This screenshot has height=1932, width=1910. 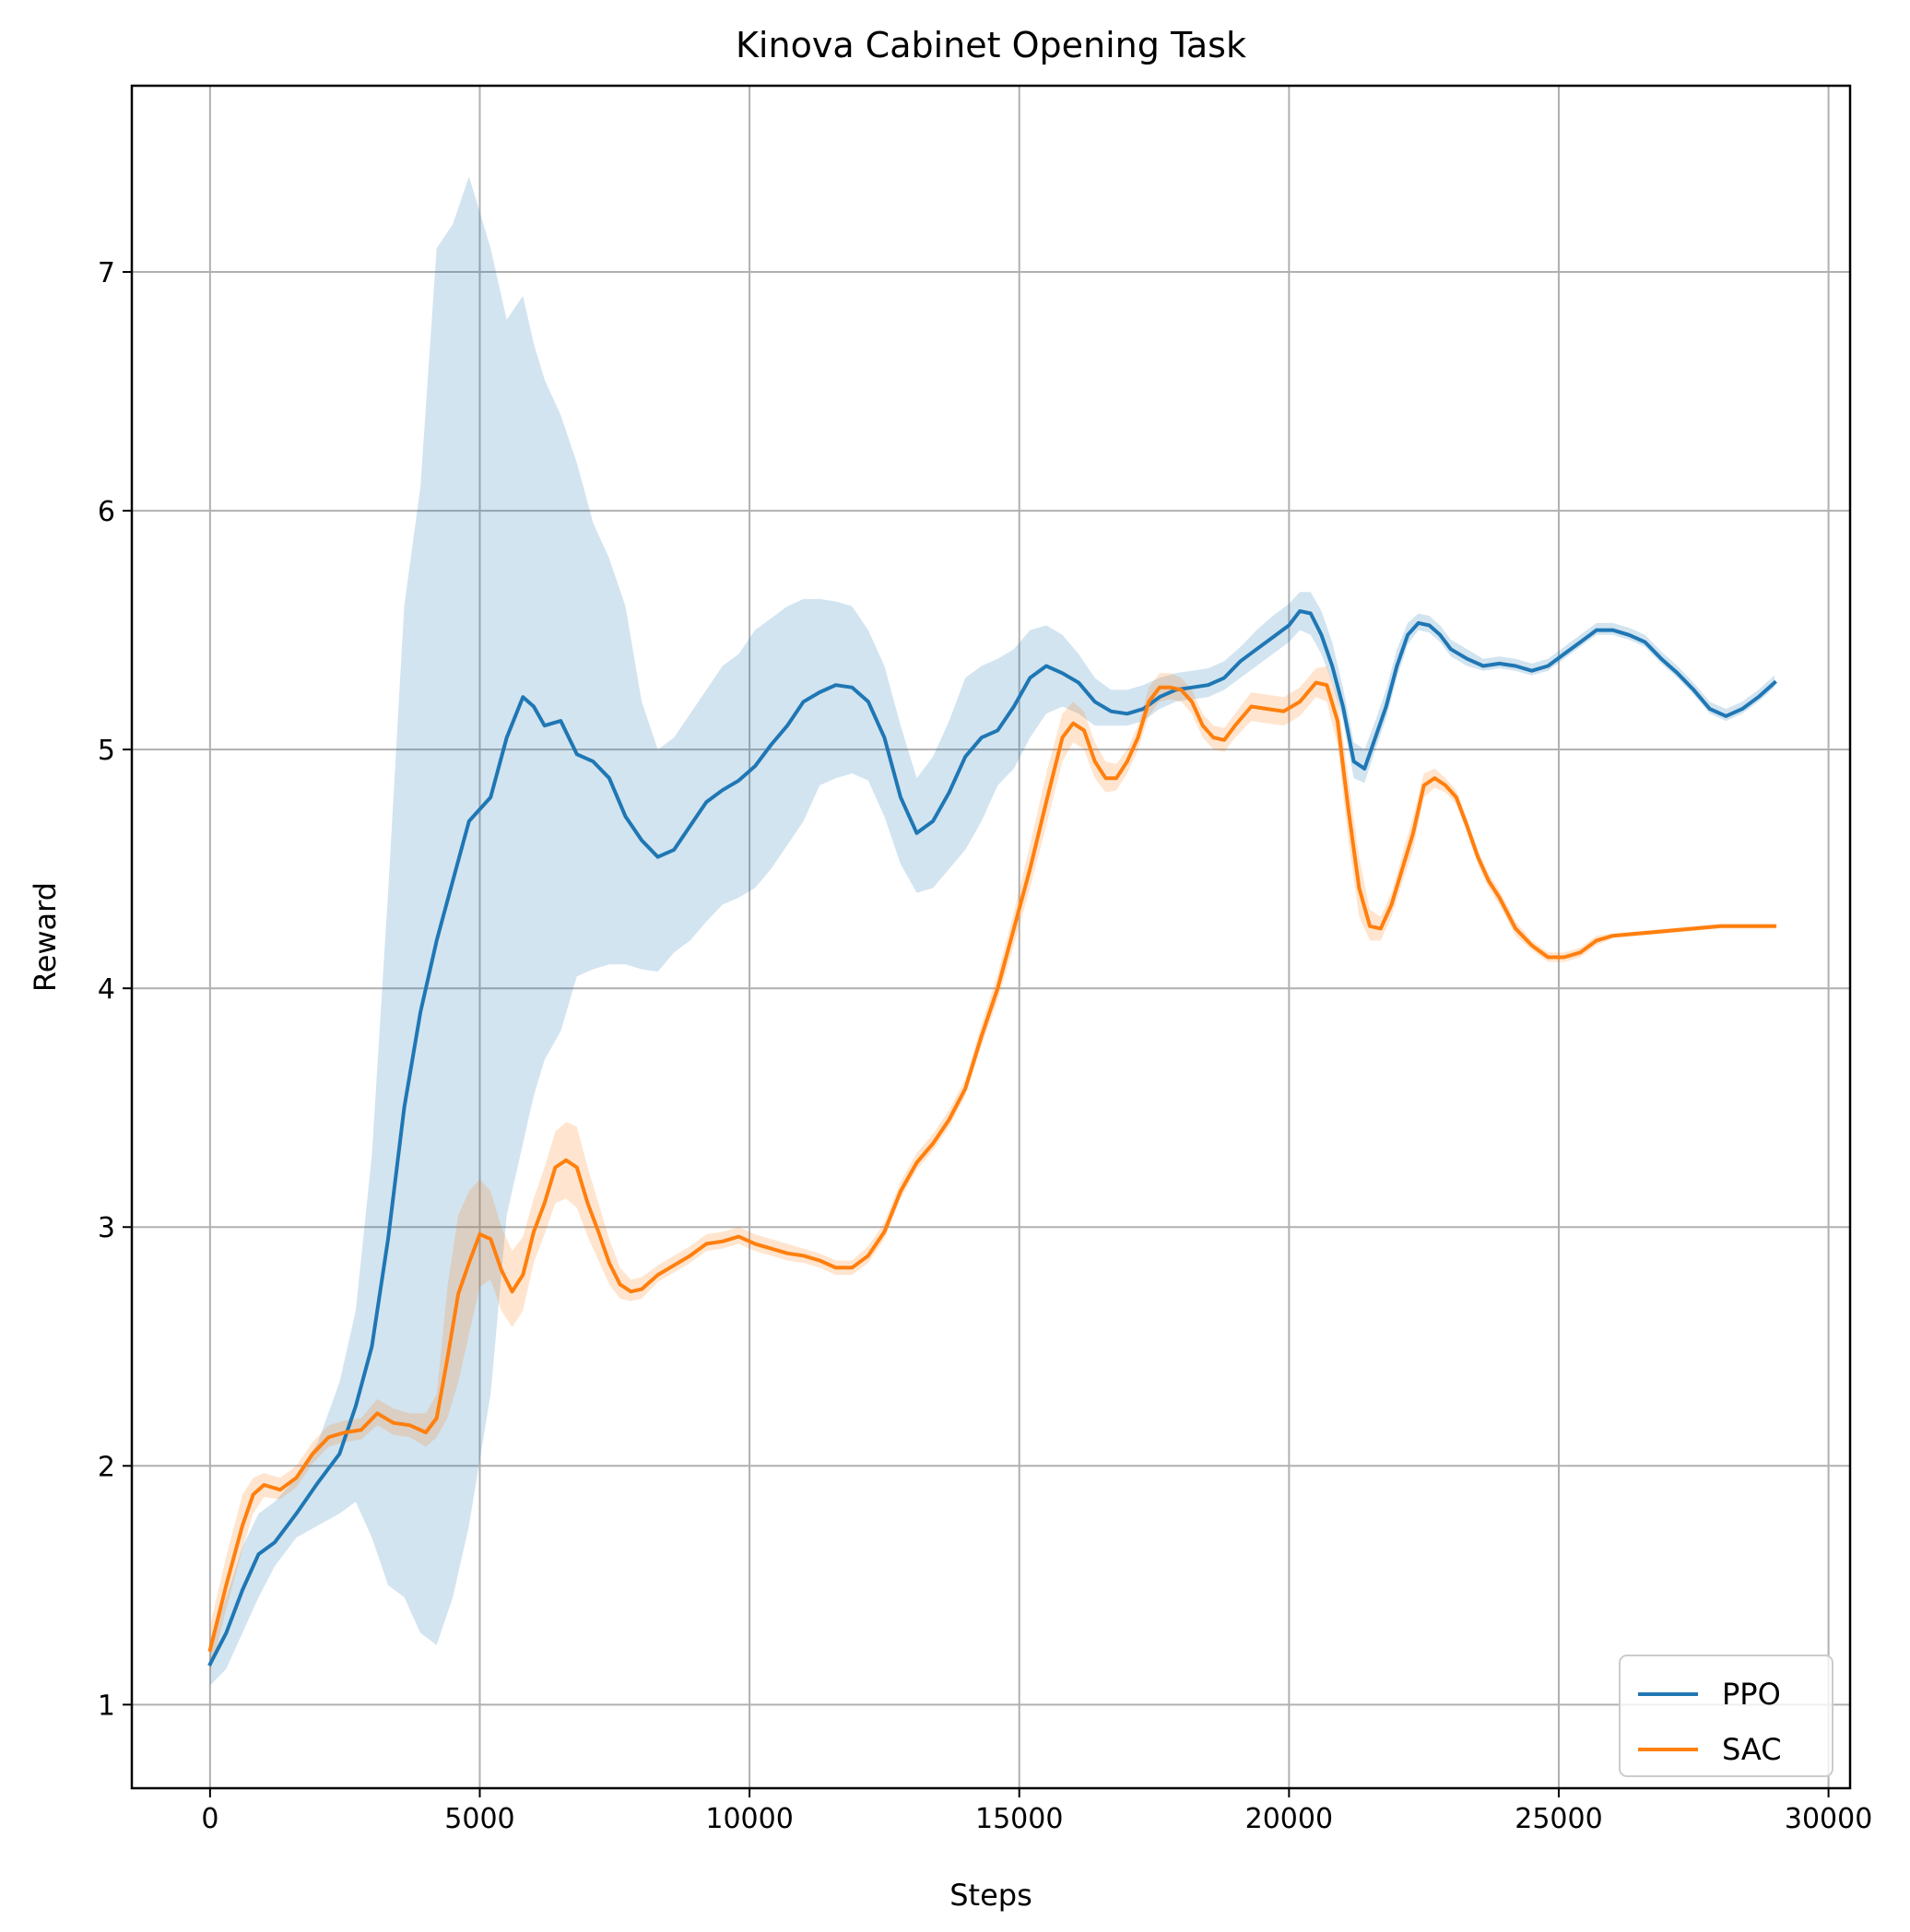 I want to click on y-axis-label: Reward, so click(x=45, y=937).